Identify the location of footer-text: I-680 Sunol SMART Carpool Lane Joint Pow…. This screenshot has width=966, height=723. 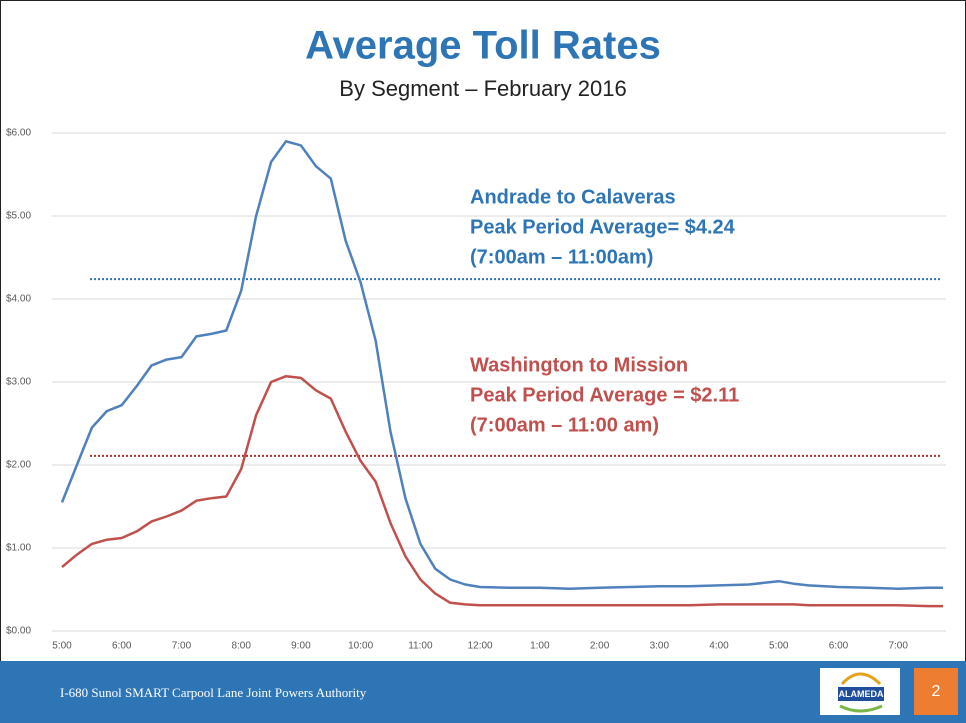
(213, 692).